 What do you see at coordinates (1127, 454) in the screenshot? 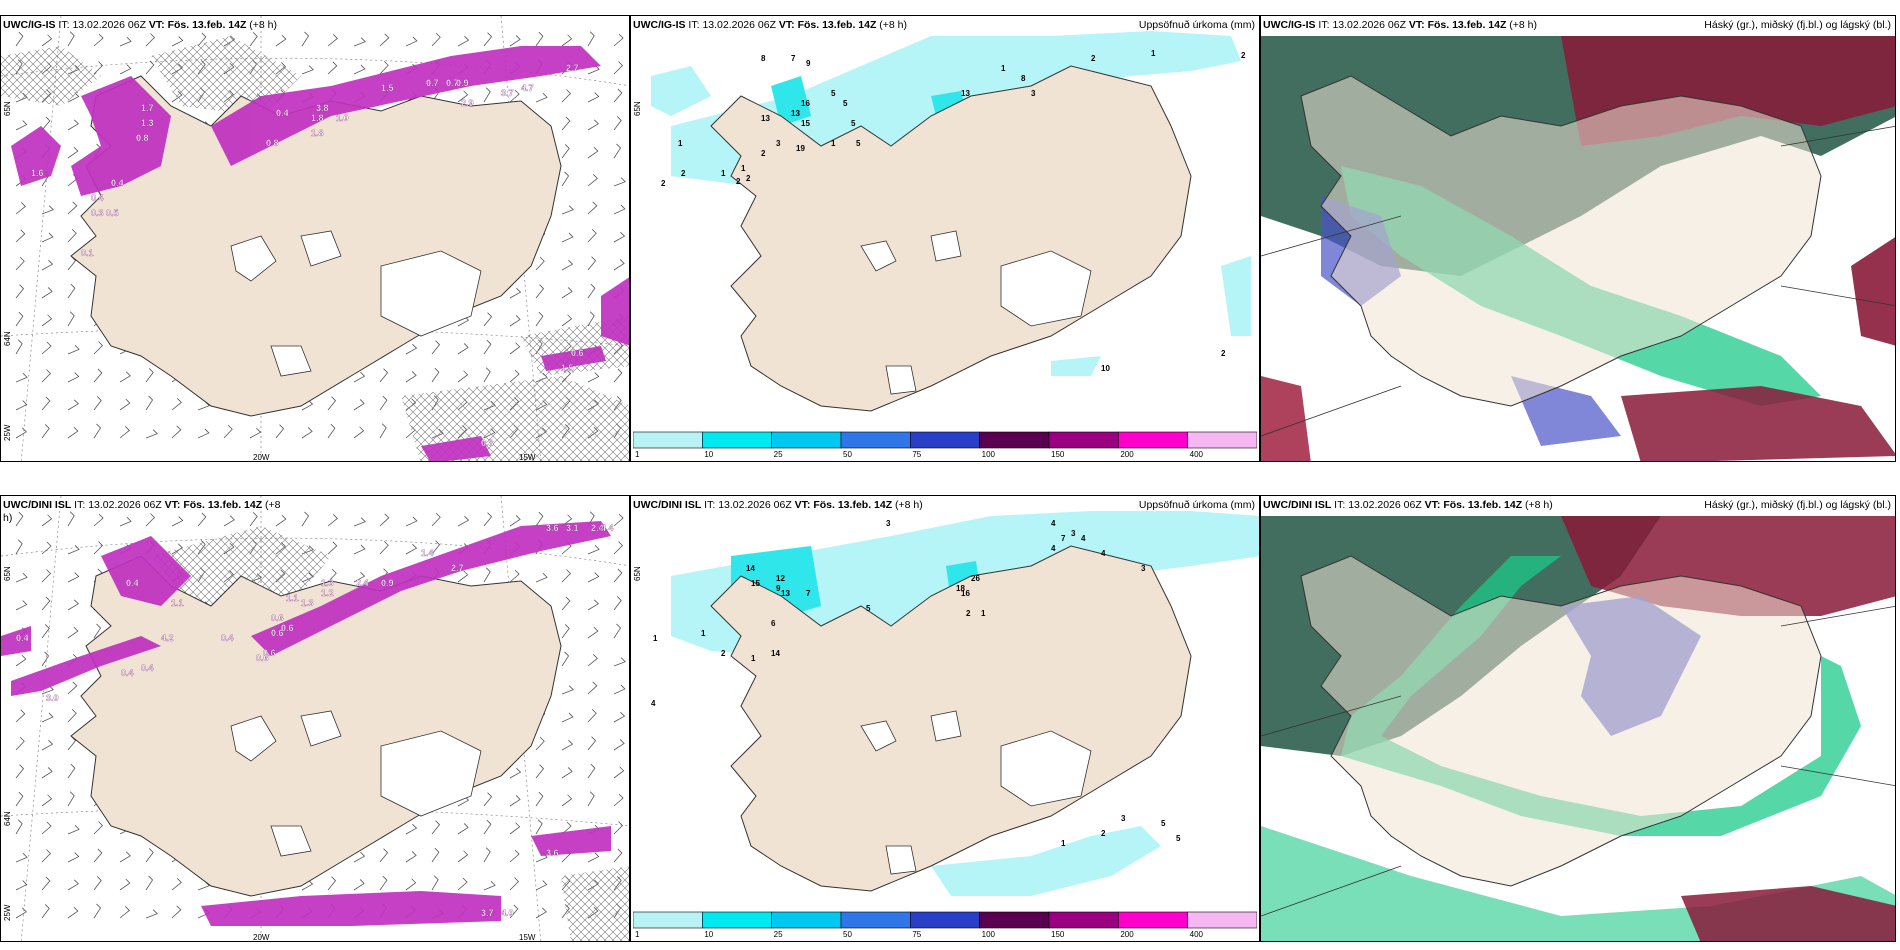
I see `legend-tick-label: 200` at bounding box center [1127, 454].